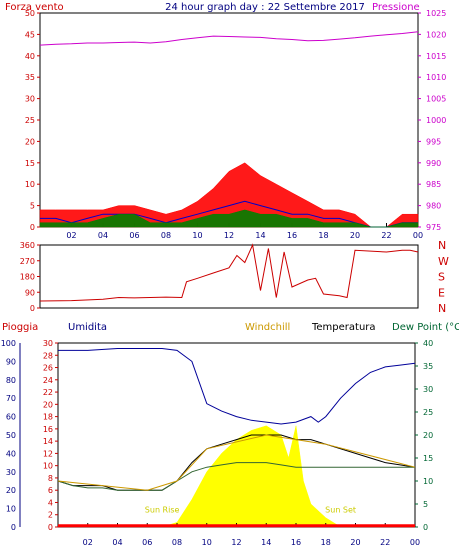  Describe the element at coordinates (441, 277) in the screenshot. I see `compass-label: S` at that location.